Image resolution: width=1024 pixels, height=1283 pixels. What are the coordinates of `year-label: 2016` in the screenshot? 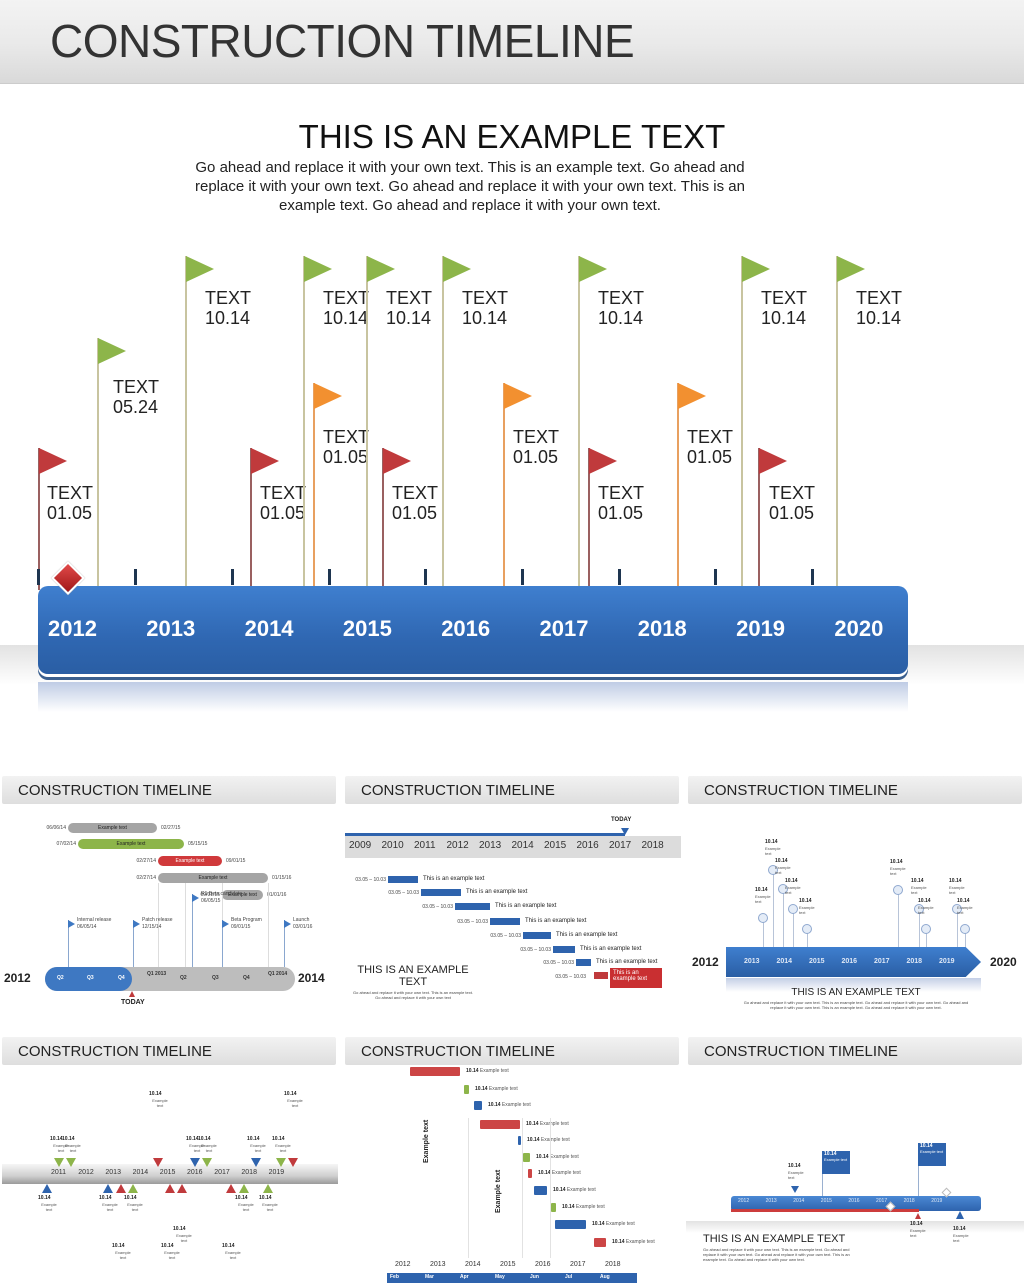 It's located at (543, 1264).